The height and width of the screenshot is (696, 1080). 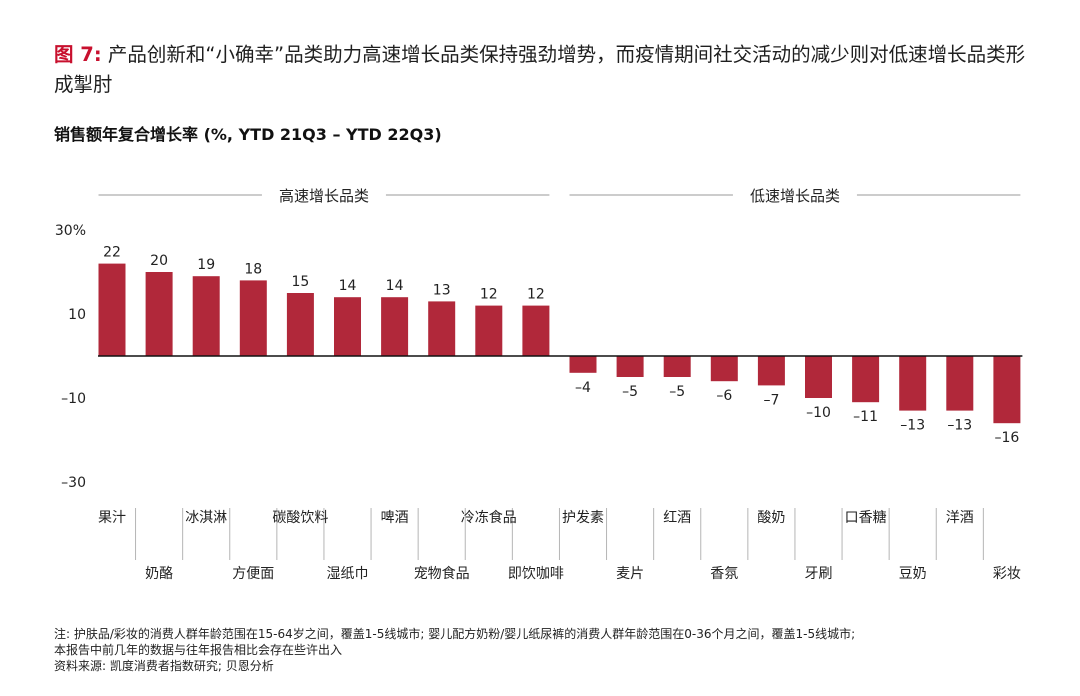 What do you see at coordinates (913, 574) in the screenshot?
I see `x-tick-label: 豆奶` at bounding box center [913, 574].